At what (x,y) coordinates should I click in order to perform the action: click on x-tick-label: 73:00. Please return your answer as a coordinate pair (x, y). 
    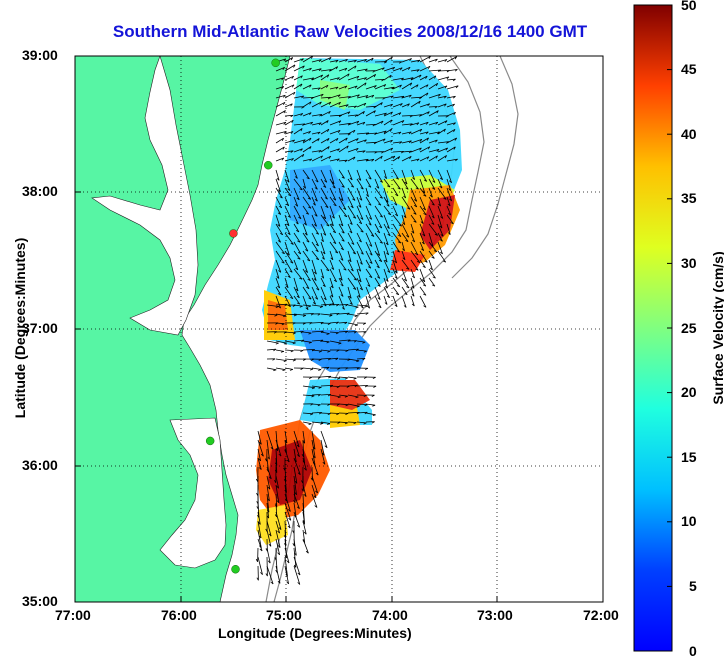
    Looking at the image, I should click on (495, 615).